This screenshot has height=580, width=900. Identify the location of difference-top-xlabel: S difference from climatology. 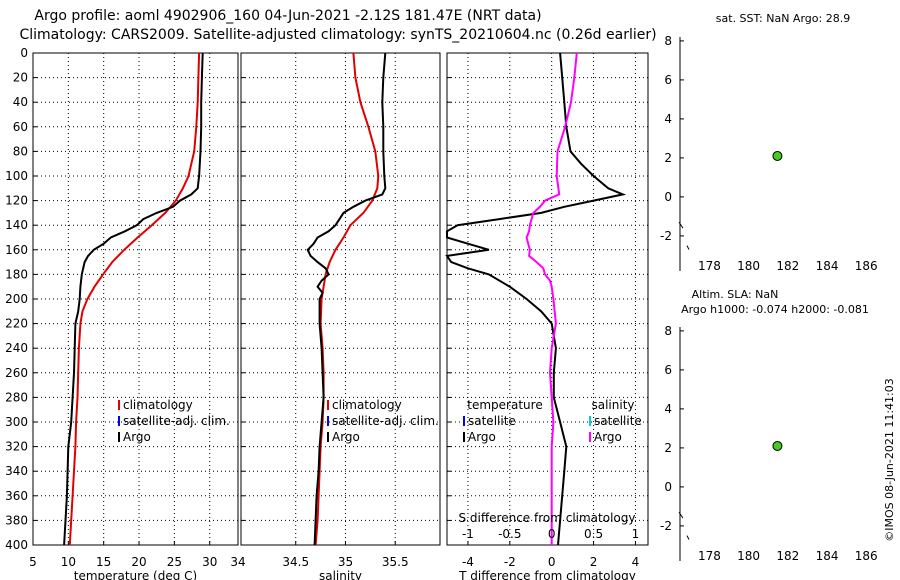
(547, 518).